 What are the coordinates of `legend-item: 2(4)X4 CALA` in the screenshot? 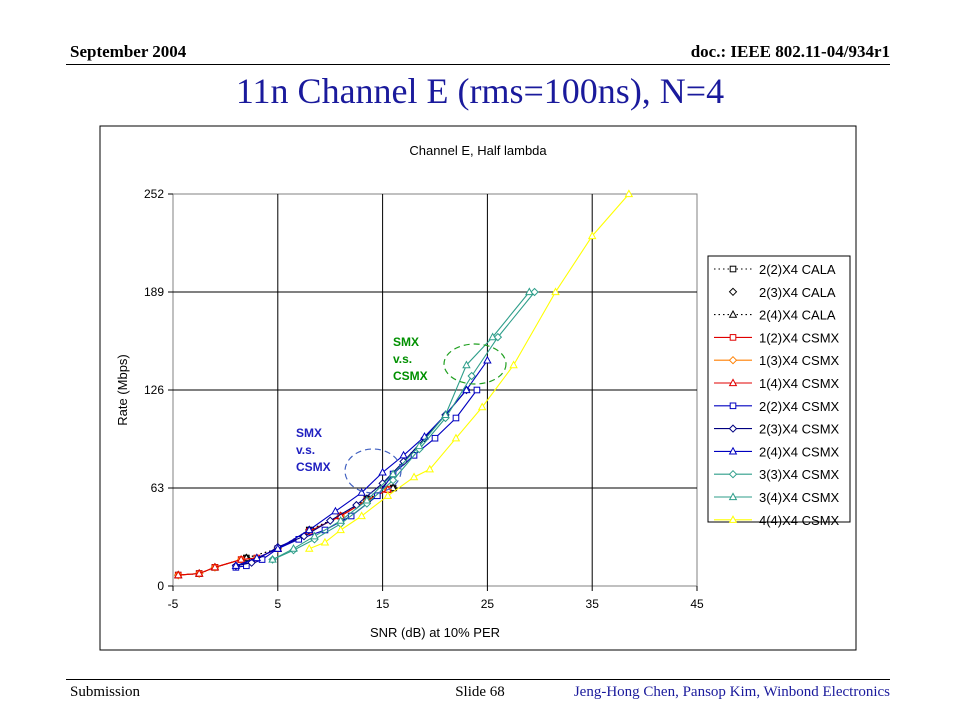 It's located at (775, 315).